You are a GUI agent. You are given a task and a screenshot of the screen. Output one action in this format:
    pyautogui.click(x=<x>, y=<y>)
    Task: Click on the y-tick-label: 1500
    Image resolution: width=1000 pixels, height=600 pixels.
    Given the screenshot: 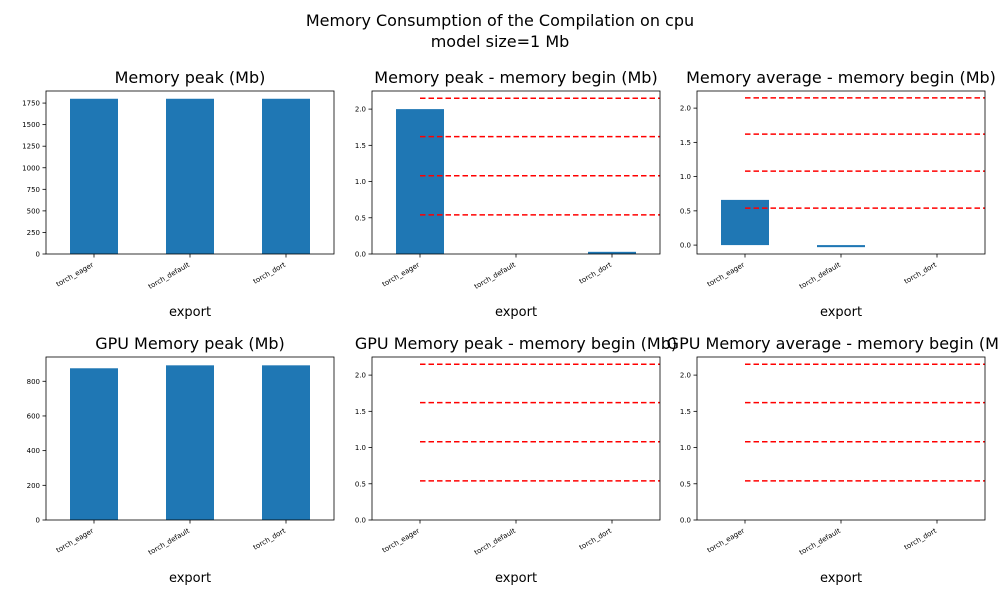 What is the action you would take?
    pyautogui.click(x=31, y=125)
    